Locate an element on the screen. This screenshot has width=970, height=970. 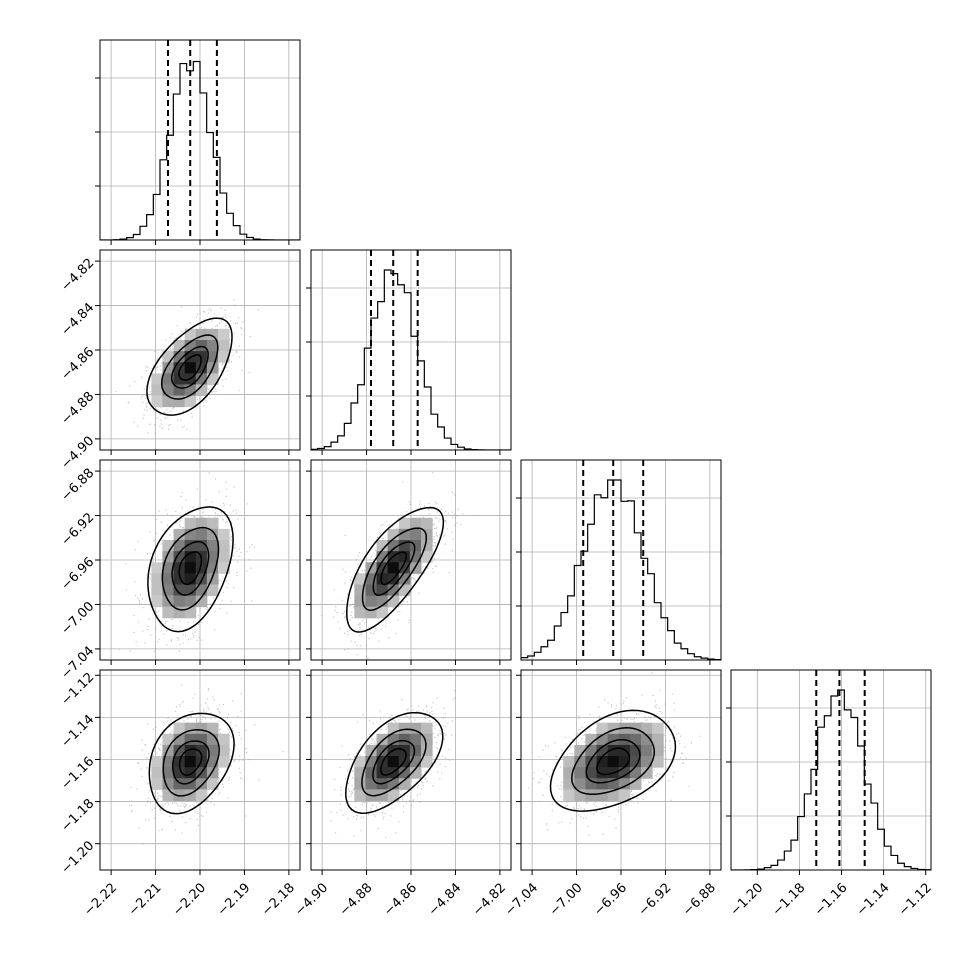
y-tick-label: −4.82 is located at coordinates (78, 275).